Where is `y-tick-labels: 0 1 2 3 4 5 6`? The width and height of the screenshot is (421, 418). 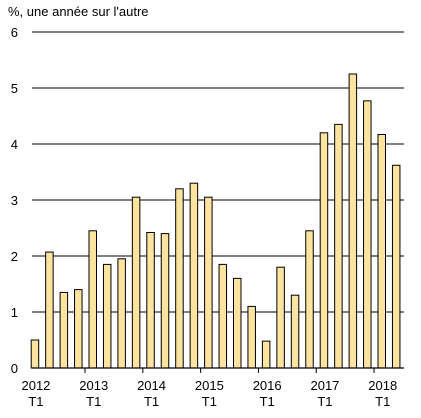
y-tick-labels: 0 1 2 3 4 5 6 is located at coordinates (14, 200).